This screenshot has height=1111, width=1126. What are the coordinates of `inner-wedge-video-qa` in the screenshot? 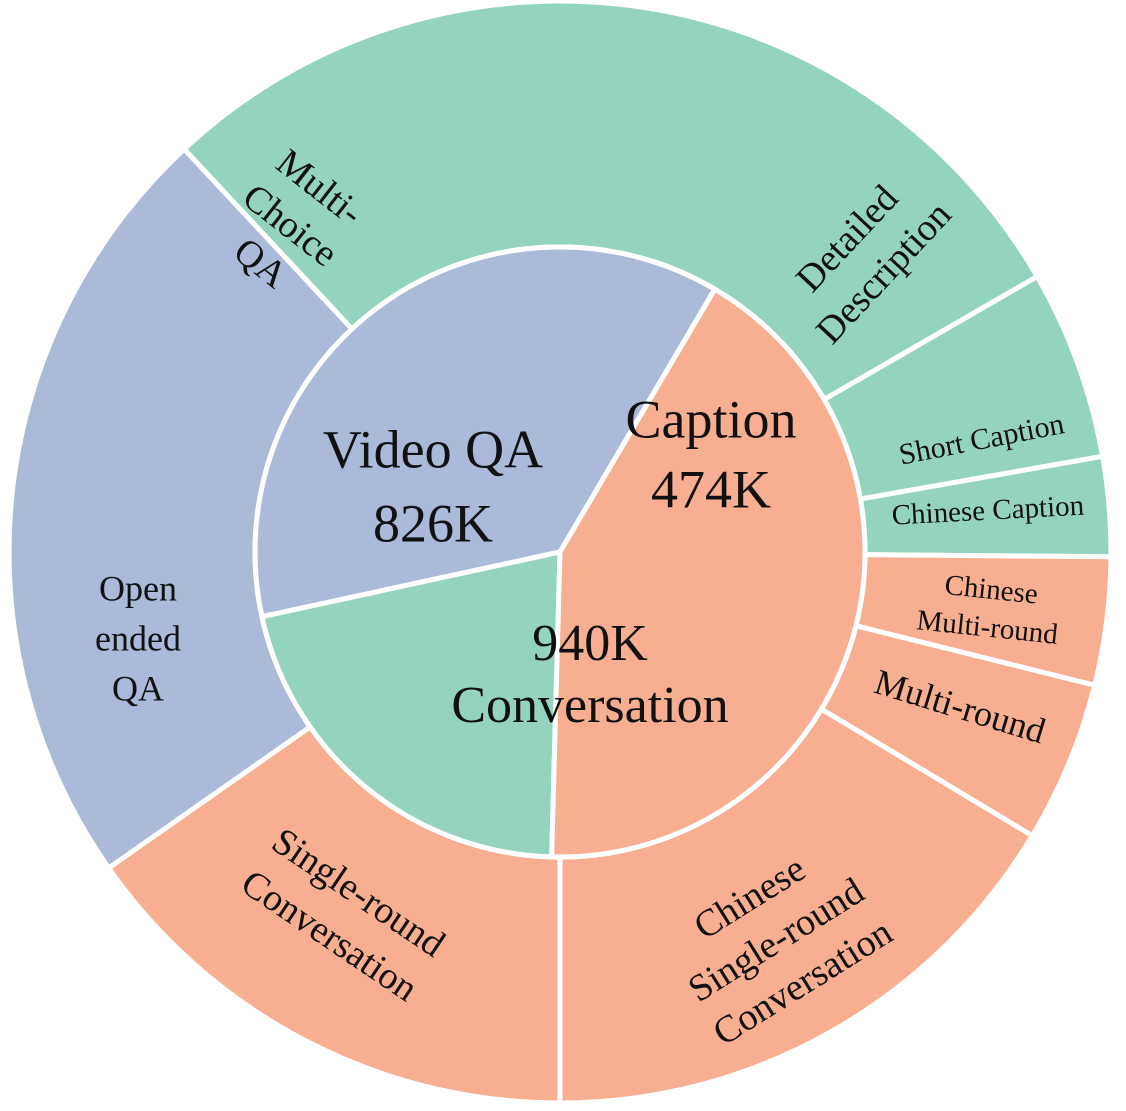 It's located at (485, 432).